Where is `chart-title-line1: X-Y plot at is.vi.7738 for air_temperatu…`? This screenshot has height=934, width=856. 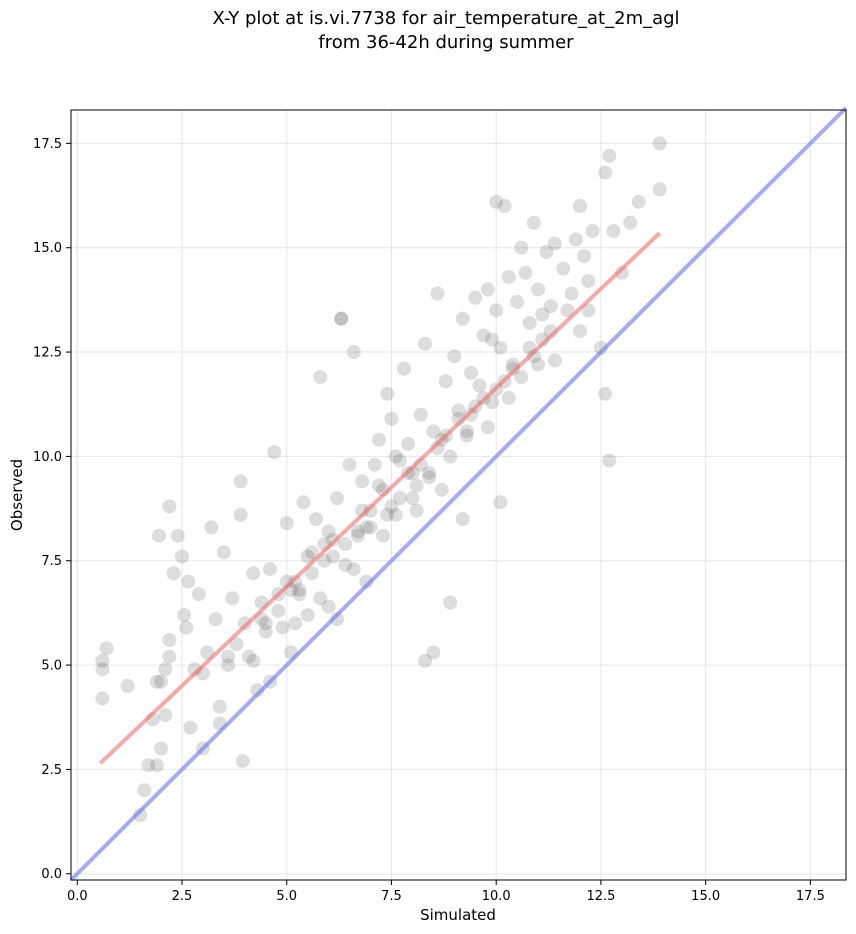
chart-title-line1: X-Y plot at is.vi.7738 for air_temperatu… is located at coordinates (445, 18).